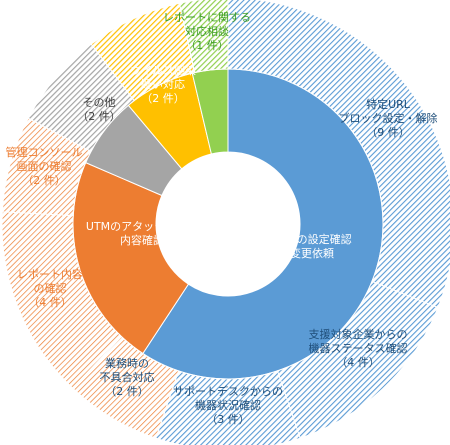  What do you see at coordinates (44, 166) in the screenshot?
I see `outer-label-5: 管理コンソール画面の確認（2 件）` at bounding box center [44, 166].